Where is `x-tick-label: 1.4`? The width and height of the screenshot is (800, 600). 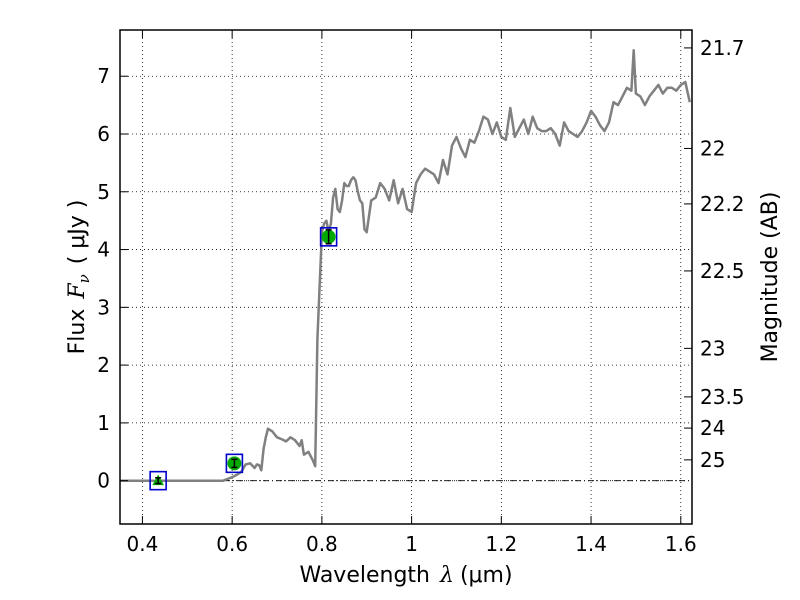 x-tick-label: 1.4 is located at coordinates (591, 544).